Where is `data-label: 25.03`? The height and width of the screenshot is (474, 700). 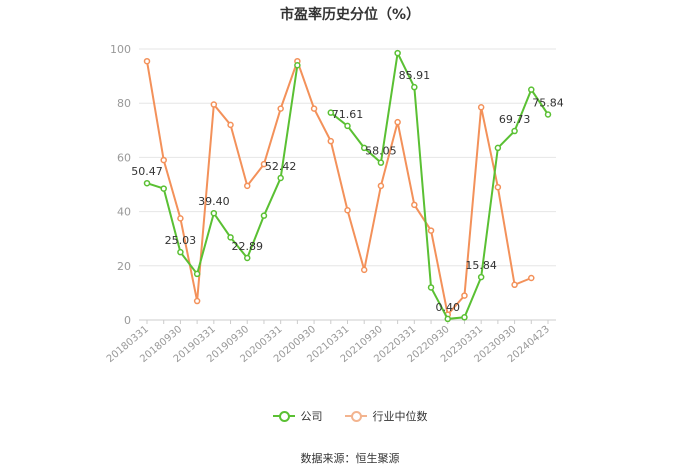 data-label: 25.03 is located at coordinates (181, 240).